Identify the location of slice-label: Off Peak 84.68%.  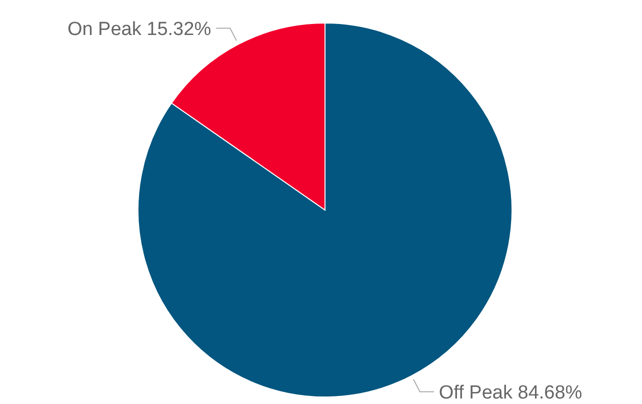
(510, 393).